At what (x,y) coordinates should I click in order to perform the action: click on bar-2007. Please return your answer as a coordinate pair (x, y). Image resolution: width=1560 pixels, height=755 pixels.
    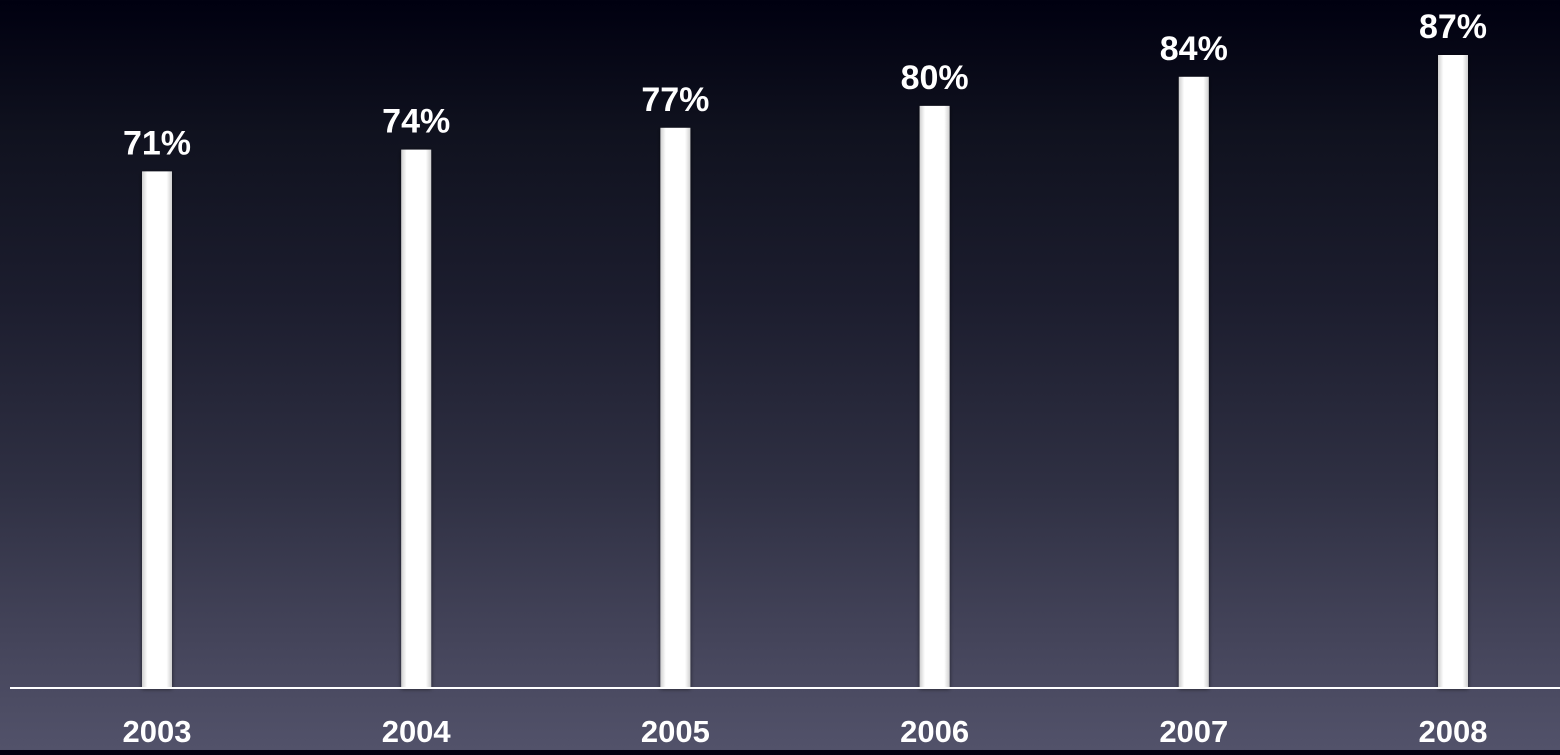
    Looking at the image, I should click on (1193, 382).